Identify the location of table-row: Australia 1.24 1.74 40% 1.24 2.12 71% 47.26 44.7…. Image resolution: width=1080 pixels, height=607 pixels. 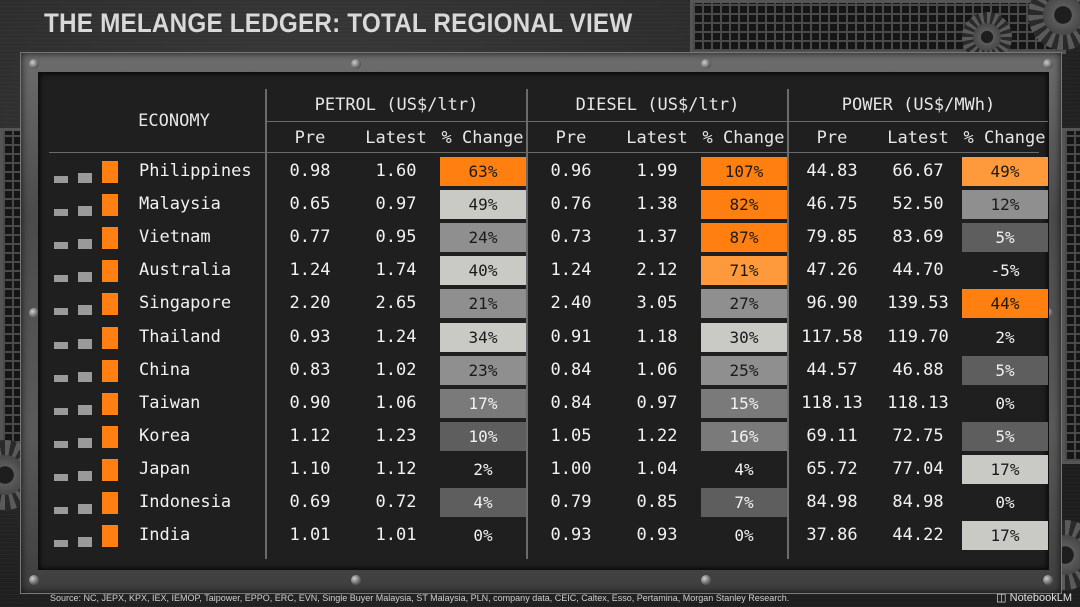
(543, 270).